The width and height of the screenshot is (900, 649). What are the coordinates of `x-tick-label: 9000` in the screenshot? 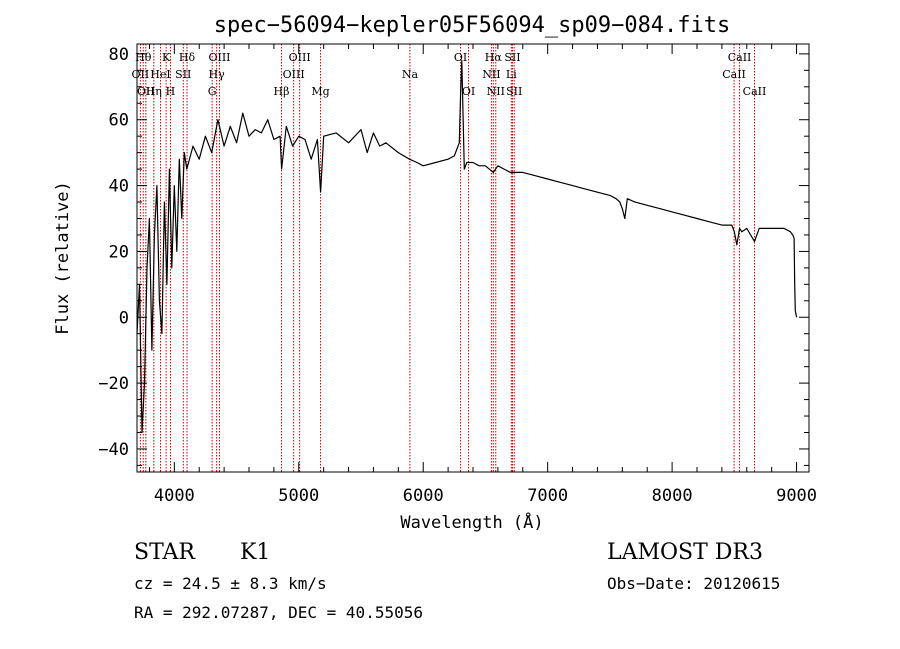 It's located at (796, 496).